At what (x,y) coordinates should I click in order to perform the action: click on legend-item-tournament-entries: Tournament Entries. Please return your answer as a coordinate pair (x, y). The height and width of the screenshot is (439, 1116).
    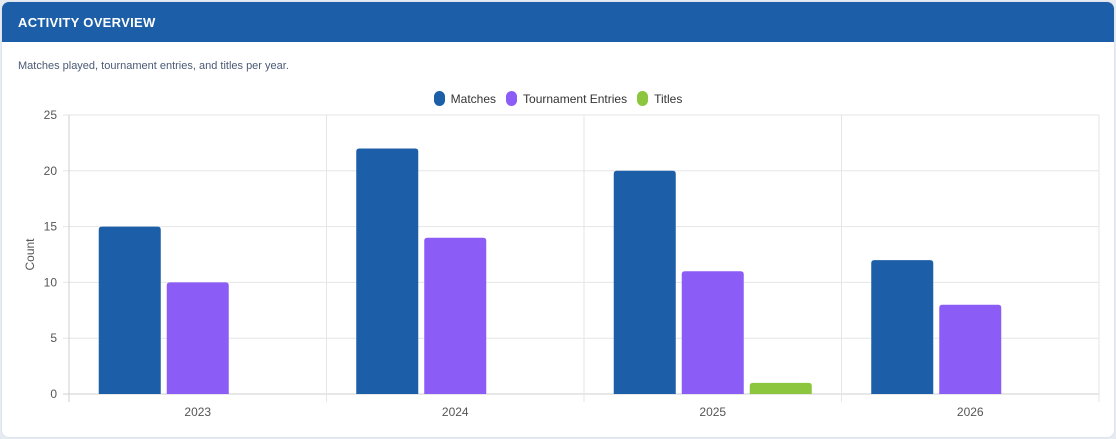
    Looking at the image, I should click on (566, 98).